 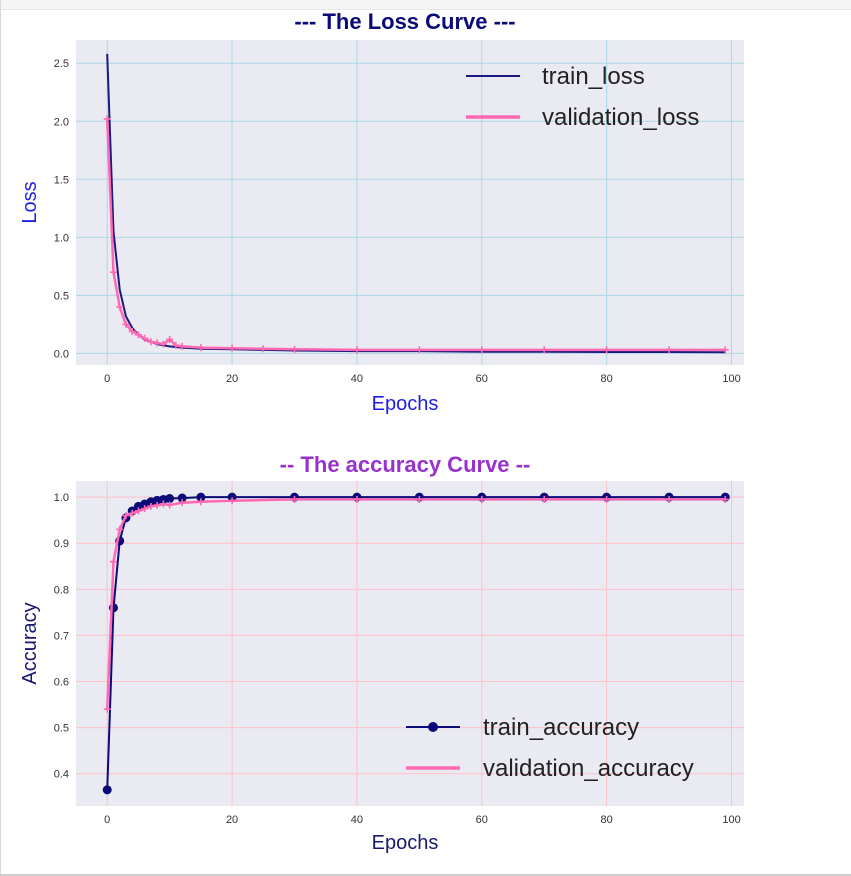 I want to click on chart2-x-tick-label-3: 60, so click(x=482, y=820).